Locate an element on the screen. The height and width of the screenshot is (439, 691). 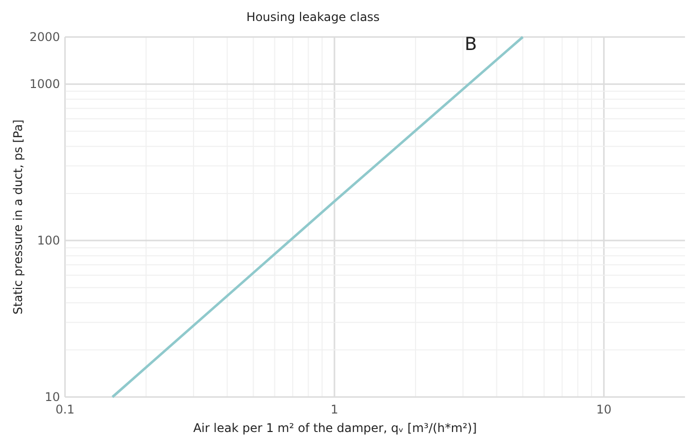
x-tick-label: 1 is located at coordinates (334, 409).